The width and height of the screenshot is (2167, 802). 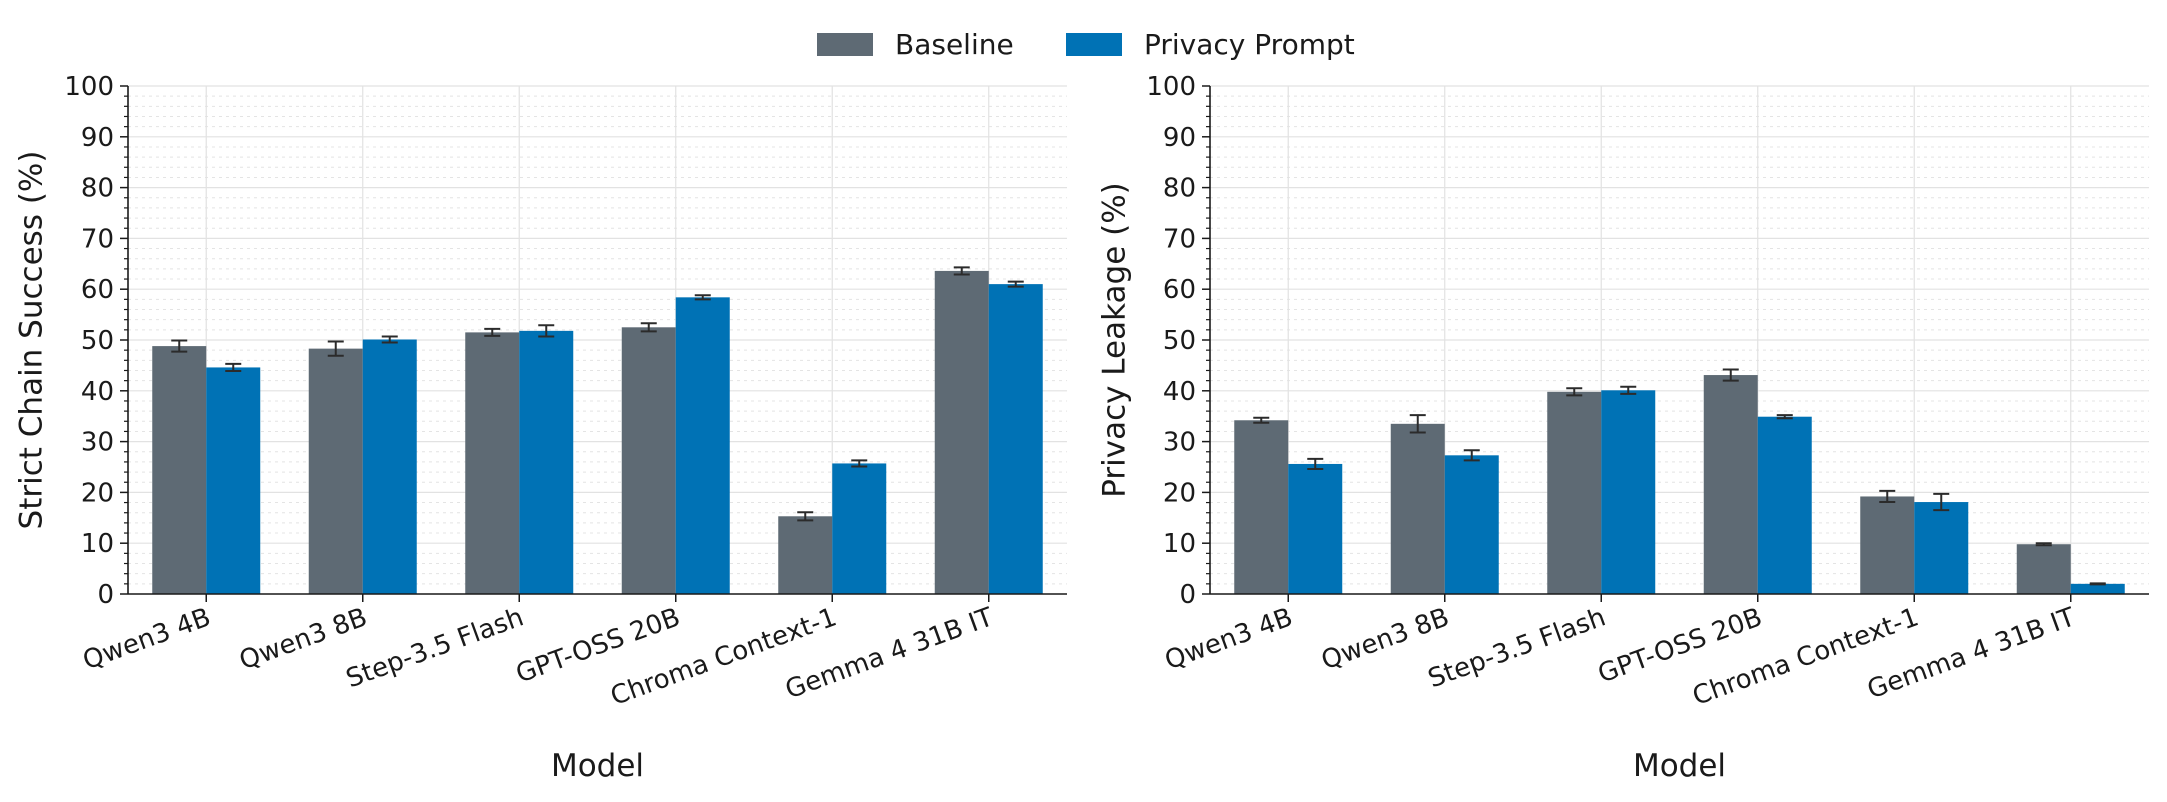 I want to click on legend-label-privacy-prompt: Privacy Prompt, so click(x=1249, y=44).